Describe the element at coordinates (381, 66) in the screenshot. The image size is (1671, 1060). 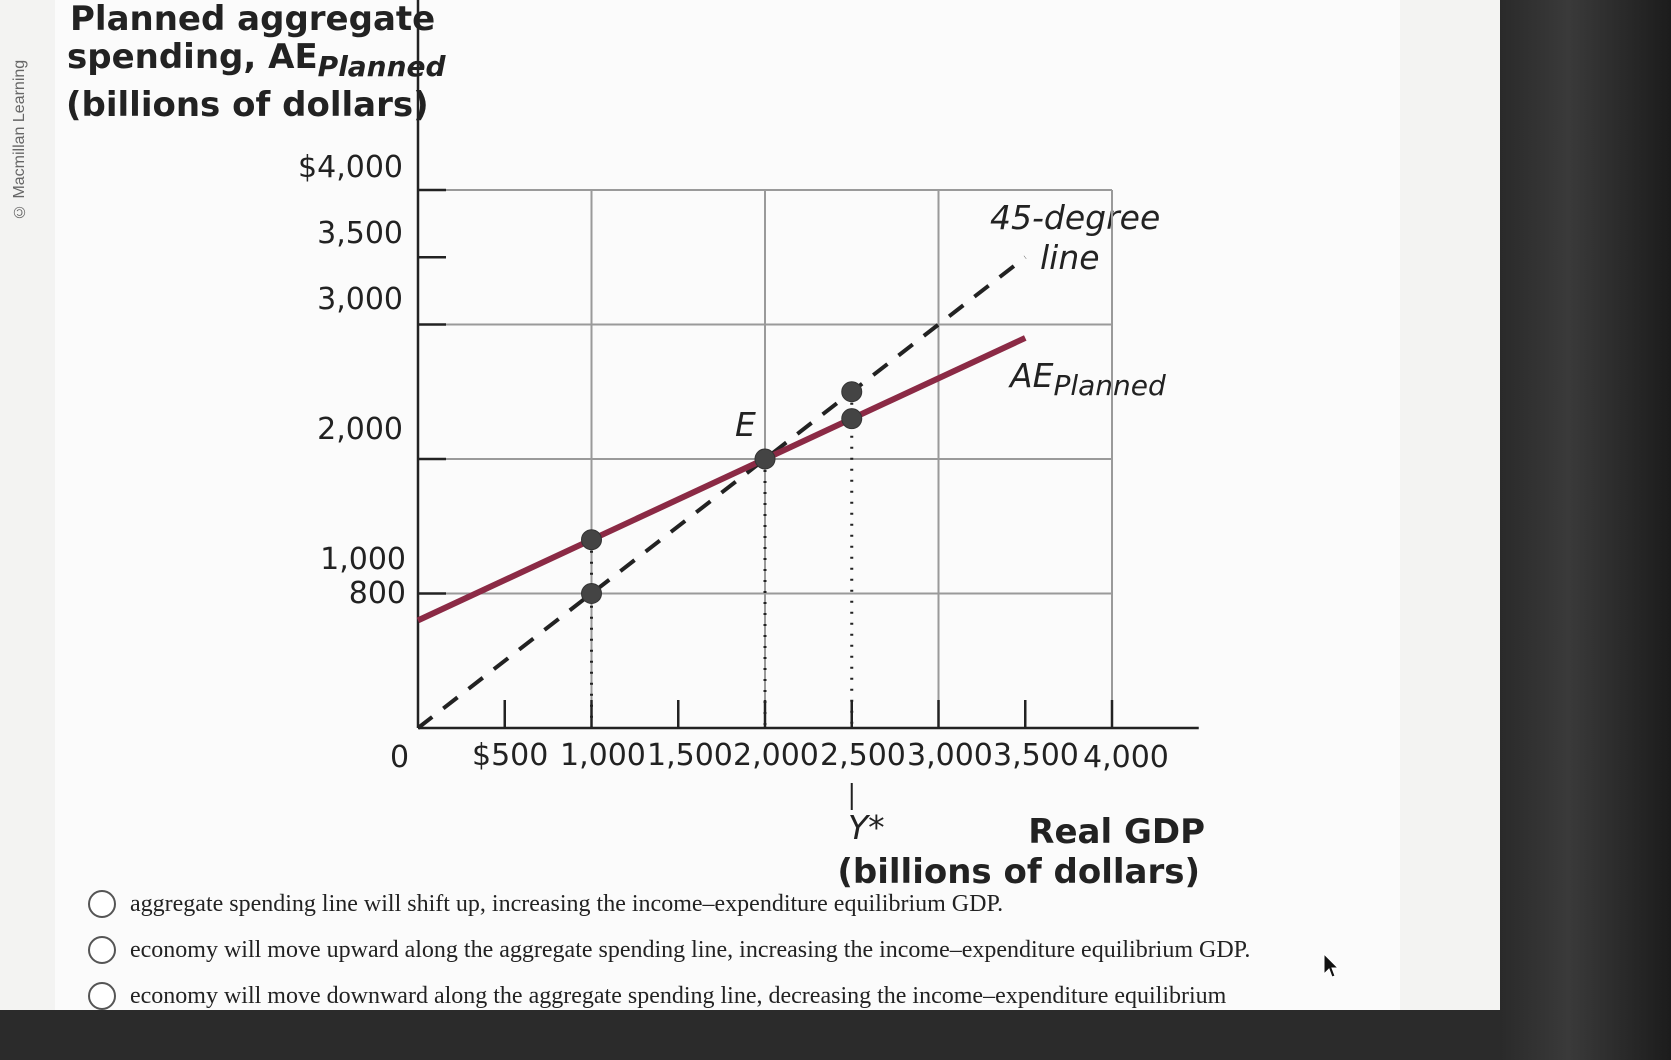
I see `y-axis-title-subscript: Planned` at that location.